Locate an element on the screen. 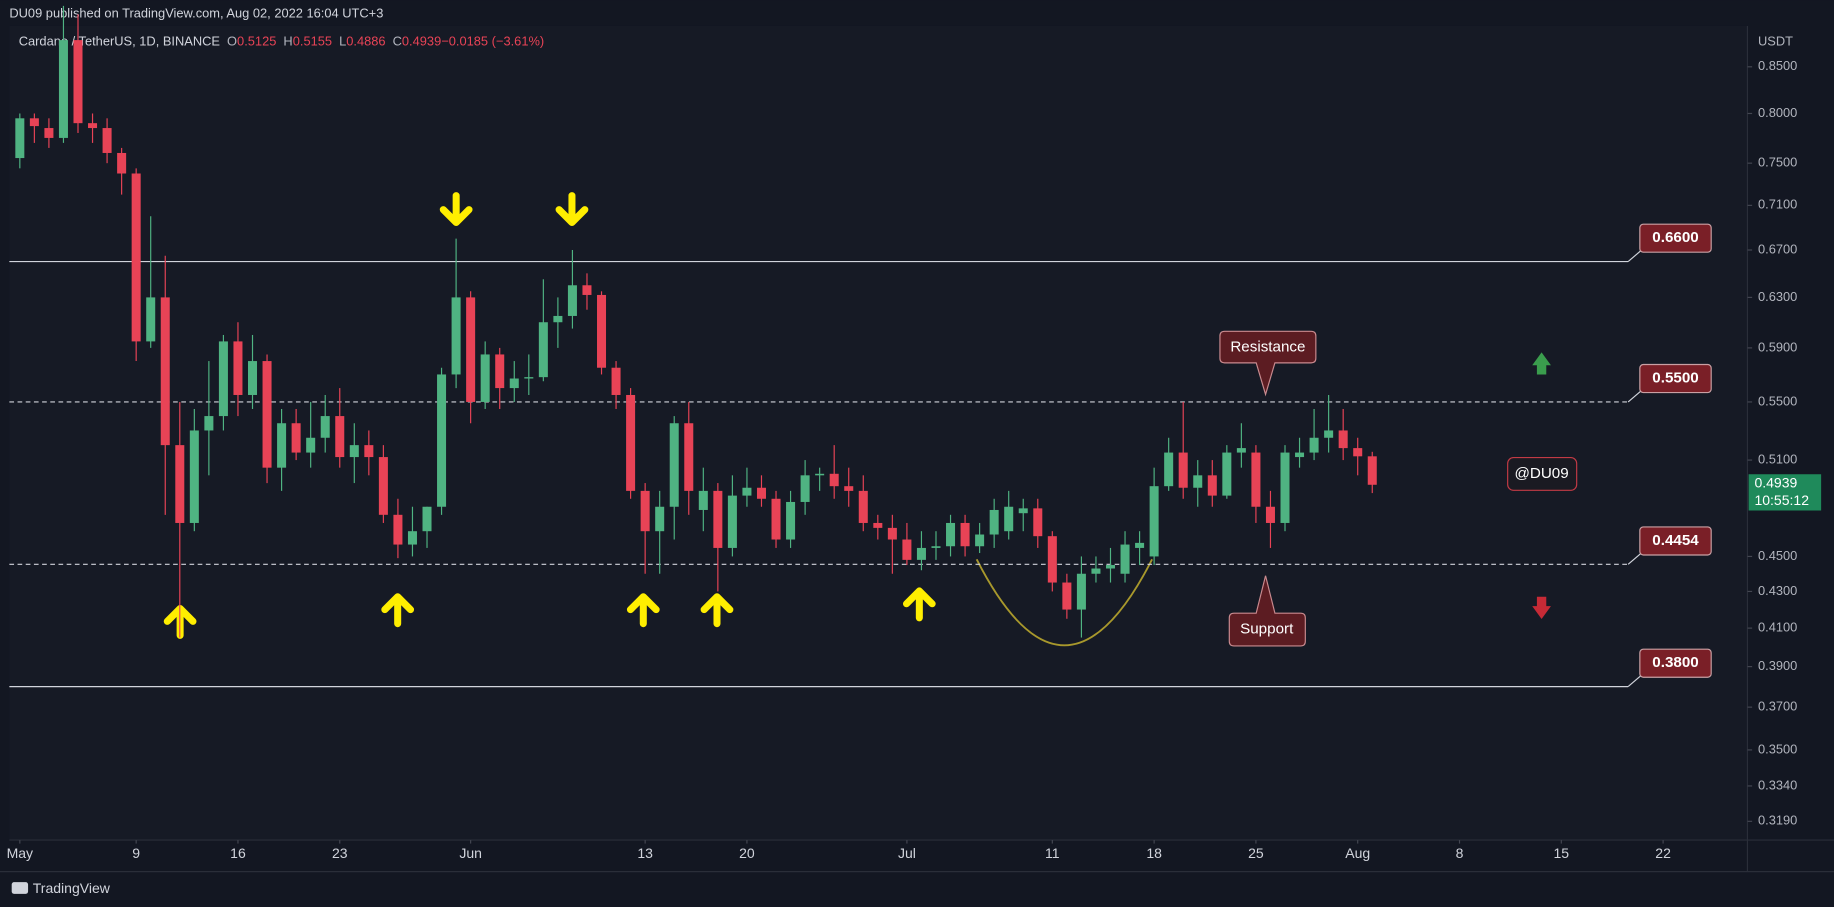 This screenshot has height=907, width=1834. cup-curve is located at coordinates (1064, 602).